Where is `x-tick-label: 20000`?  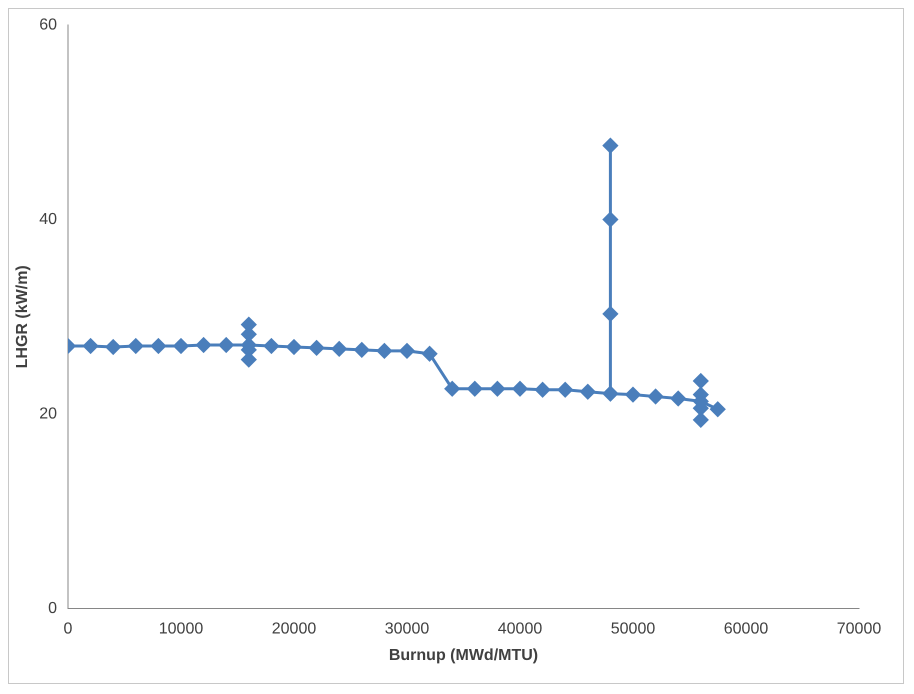
x-tick-label: 20000 is located at coordinates (294, 629).